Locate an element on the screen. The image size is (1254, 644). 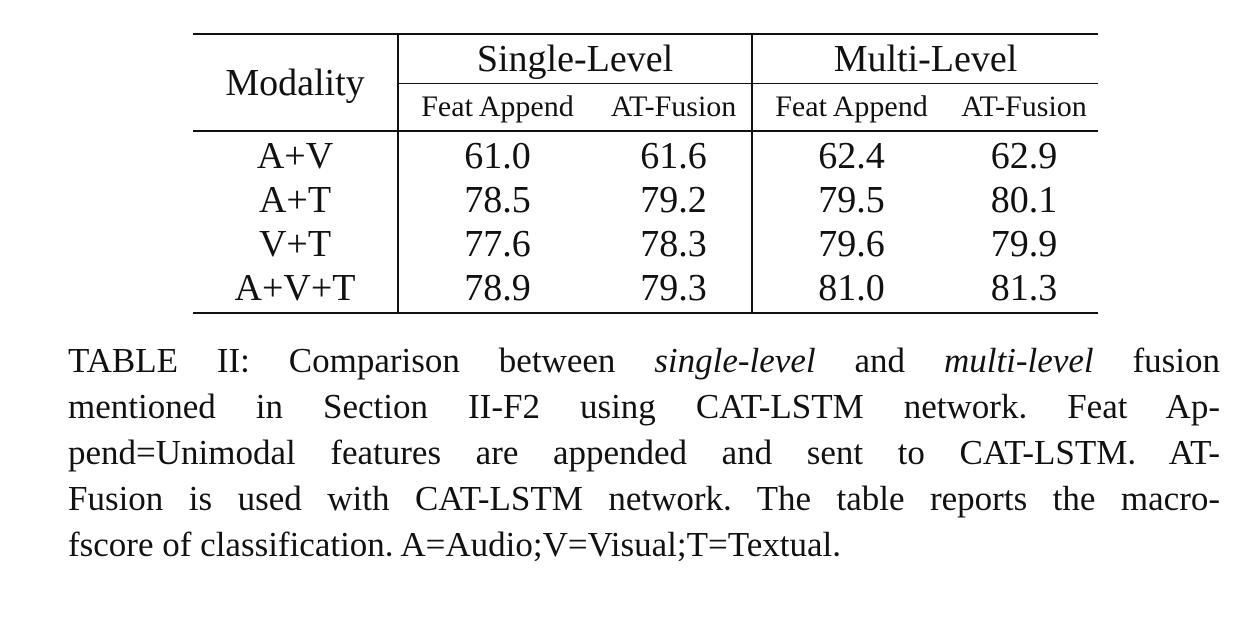
table-row: A+V 61.0 61.6 62.4 62.9 is located at coordinates (645, 154).